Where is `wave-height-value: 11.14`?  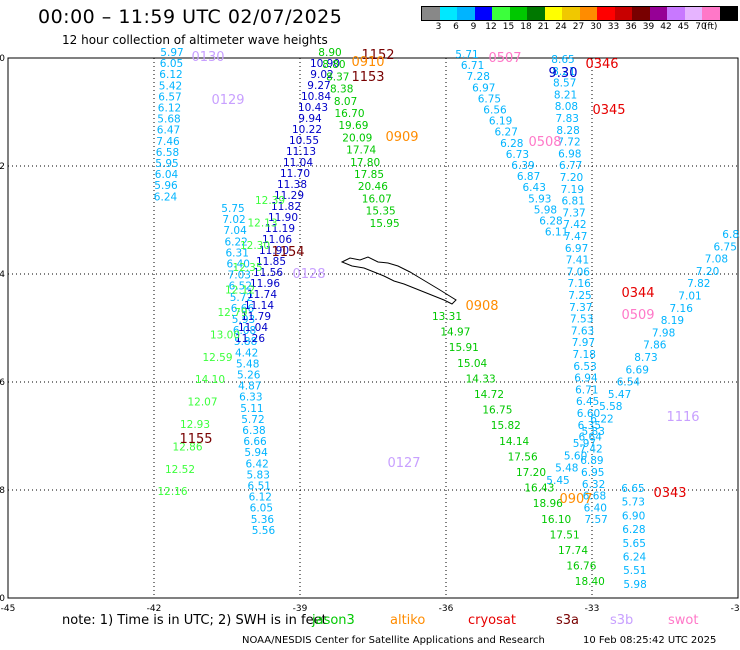
wave-height-value: 11.14 is located at coordinates (259, 306).